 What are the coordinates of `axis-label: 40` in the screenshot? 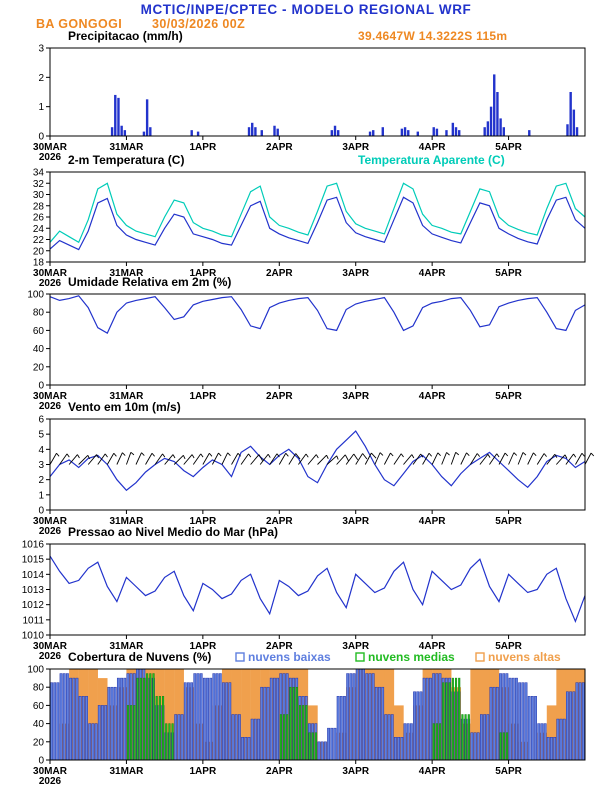 It's located at (39, 349).